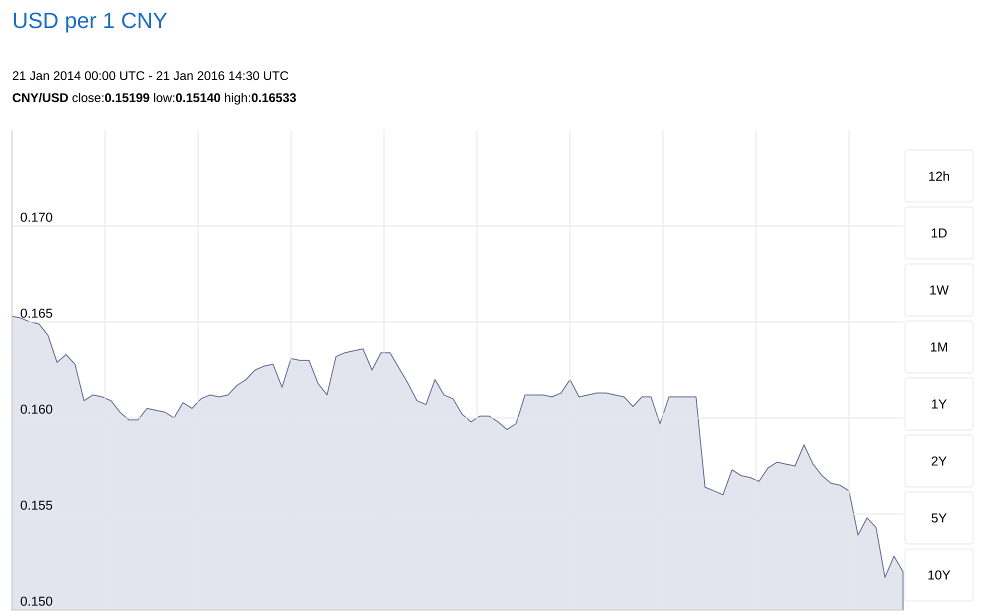  I want to click on text: 1Y, so click(939, 404).